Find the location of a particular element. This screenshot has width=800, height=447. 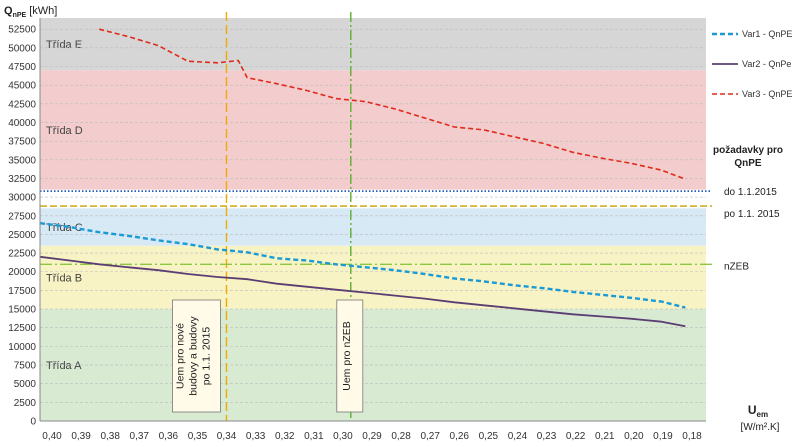

x-axis-unit: [W/m².K] is located at coordinates (760, 427).